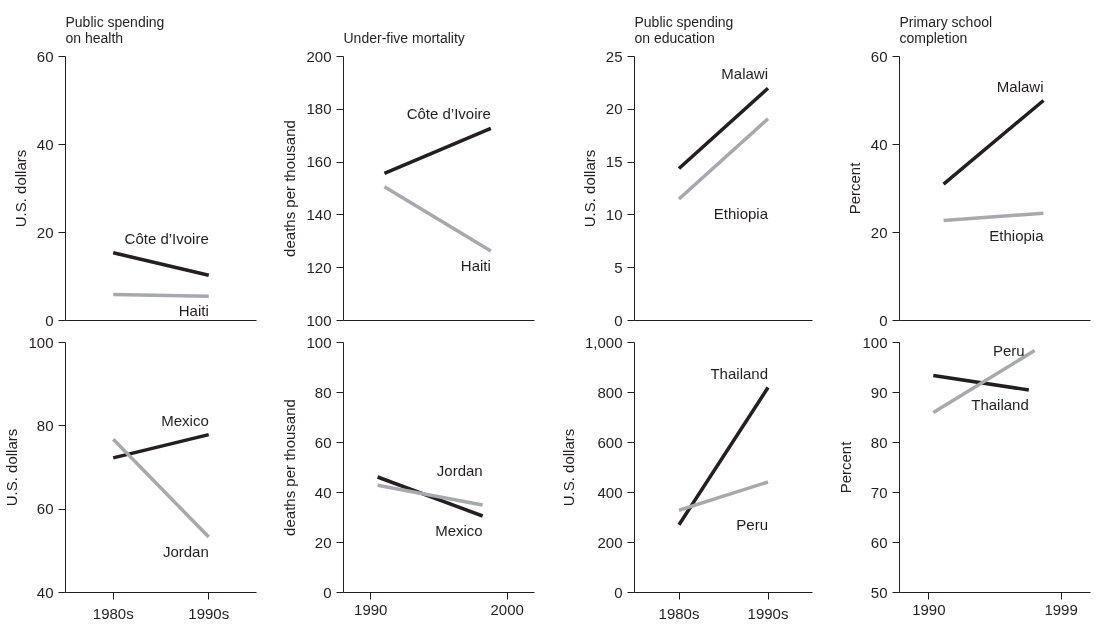  What do you see at coordinates (319, 267) in the screenshot?
I see `y-tick-label: 120` at bounding box center [319, 267].